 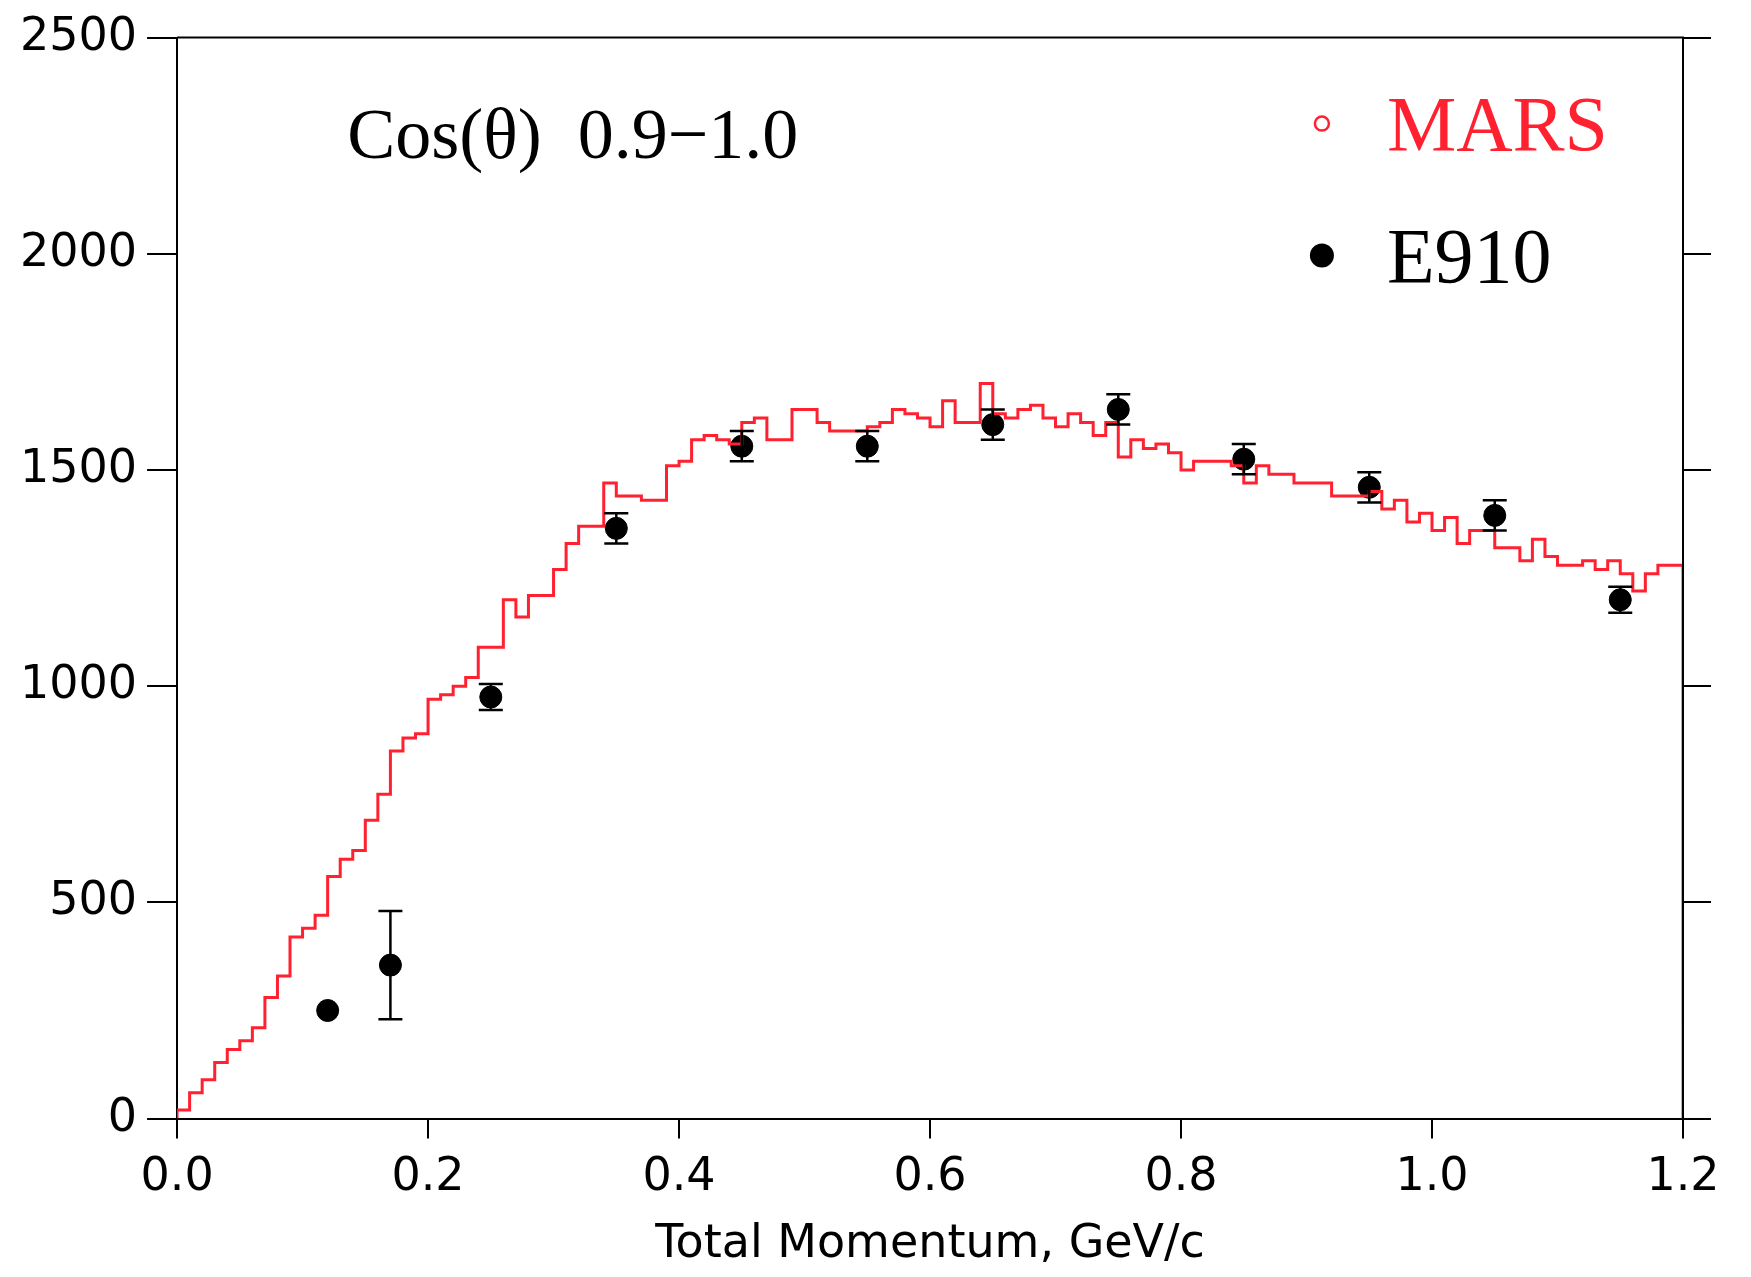 I want to click on text: Cos(θ) 0.9−1.0, so click(x=573, y=133).